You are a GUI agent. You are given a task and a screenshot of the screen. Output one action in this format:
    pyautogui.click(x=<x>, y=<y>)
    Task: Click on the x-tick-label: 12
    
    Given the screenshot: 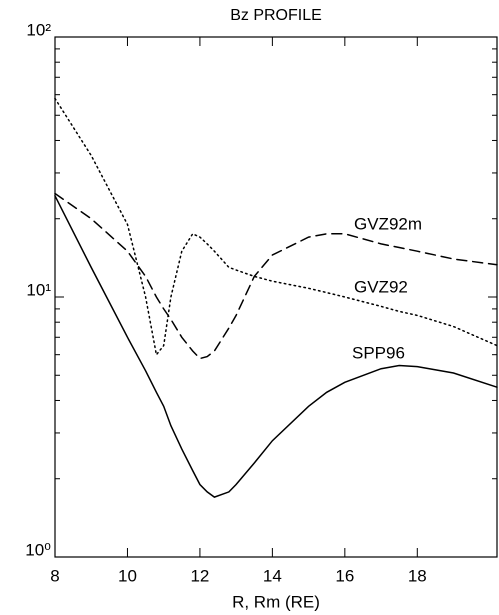 What is the action you would take?
    pyautogui.click(x=199, y=575)
    